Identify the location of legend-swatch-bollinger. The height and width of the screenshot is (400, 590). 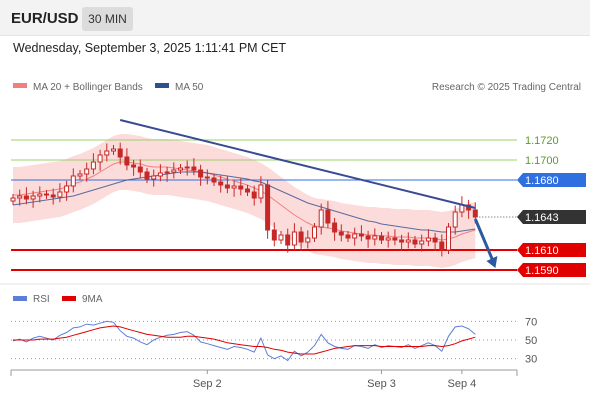
(20, 85).